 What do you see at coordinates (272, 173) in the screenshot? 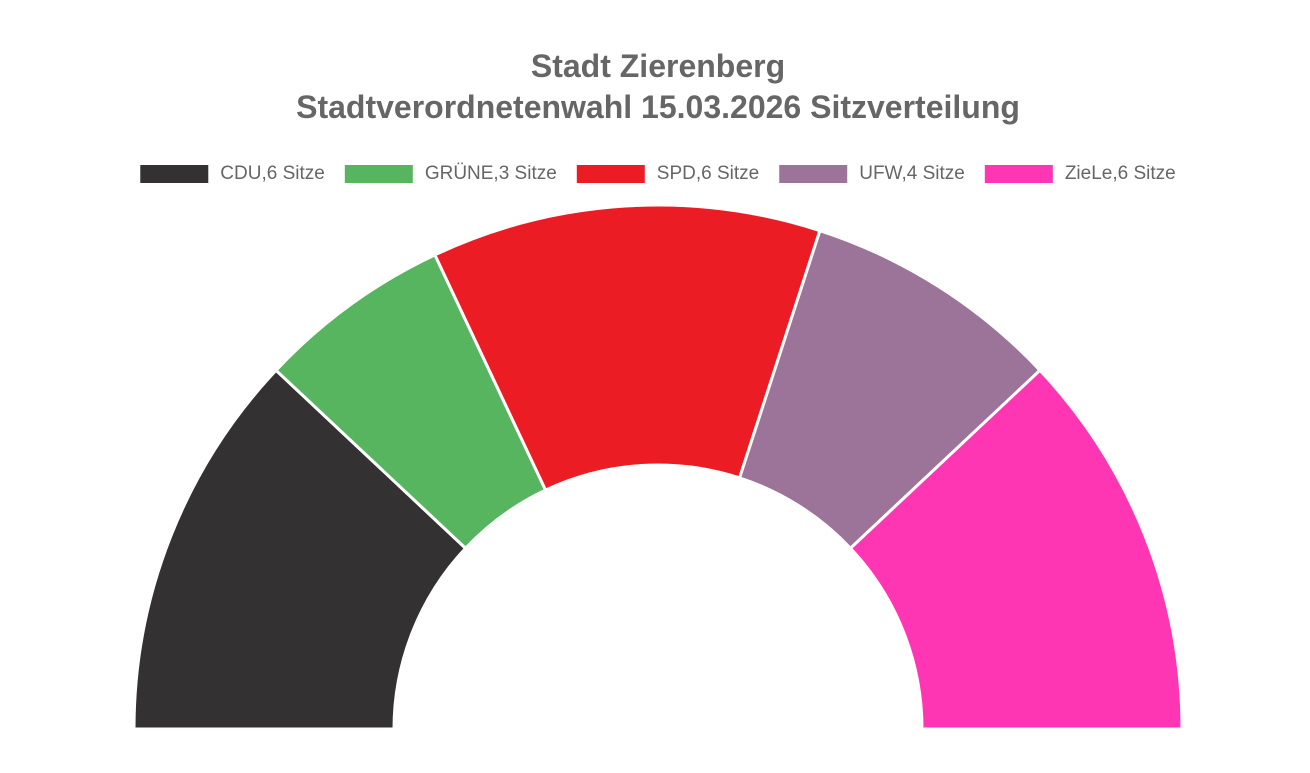
I see `legend-label: CDU,6 Sitze` at bounding box center [272, 173].